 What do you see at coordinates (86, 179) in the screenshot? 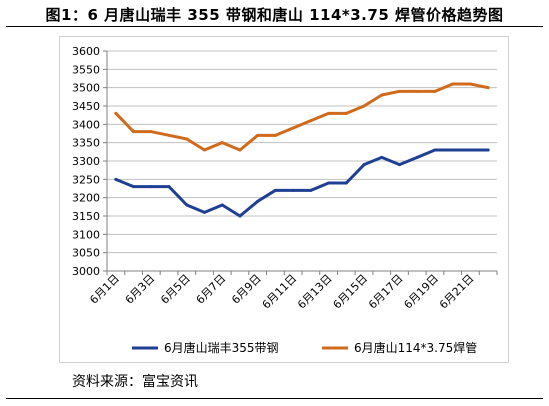
I see `y-tick-label-3250: 3250` at bounding box center [86, 179].